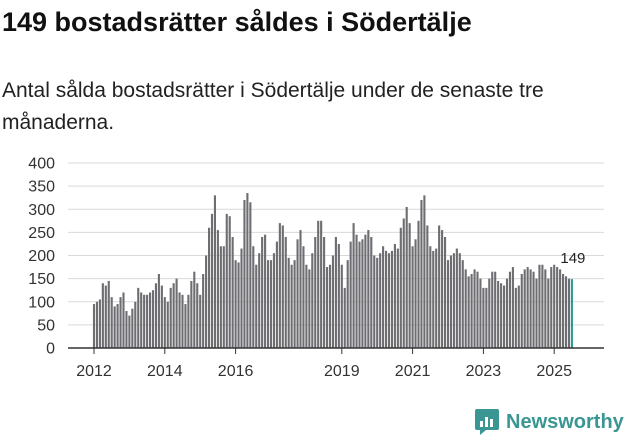  What do you see at coordinates (41, 233) in the screenshot?
I see `y-tick-label: 250` at bounding box center [41, 233].